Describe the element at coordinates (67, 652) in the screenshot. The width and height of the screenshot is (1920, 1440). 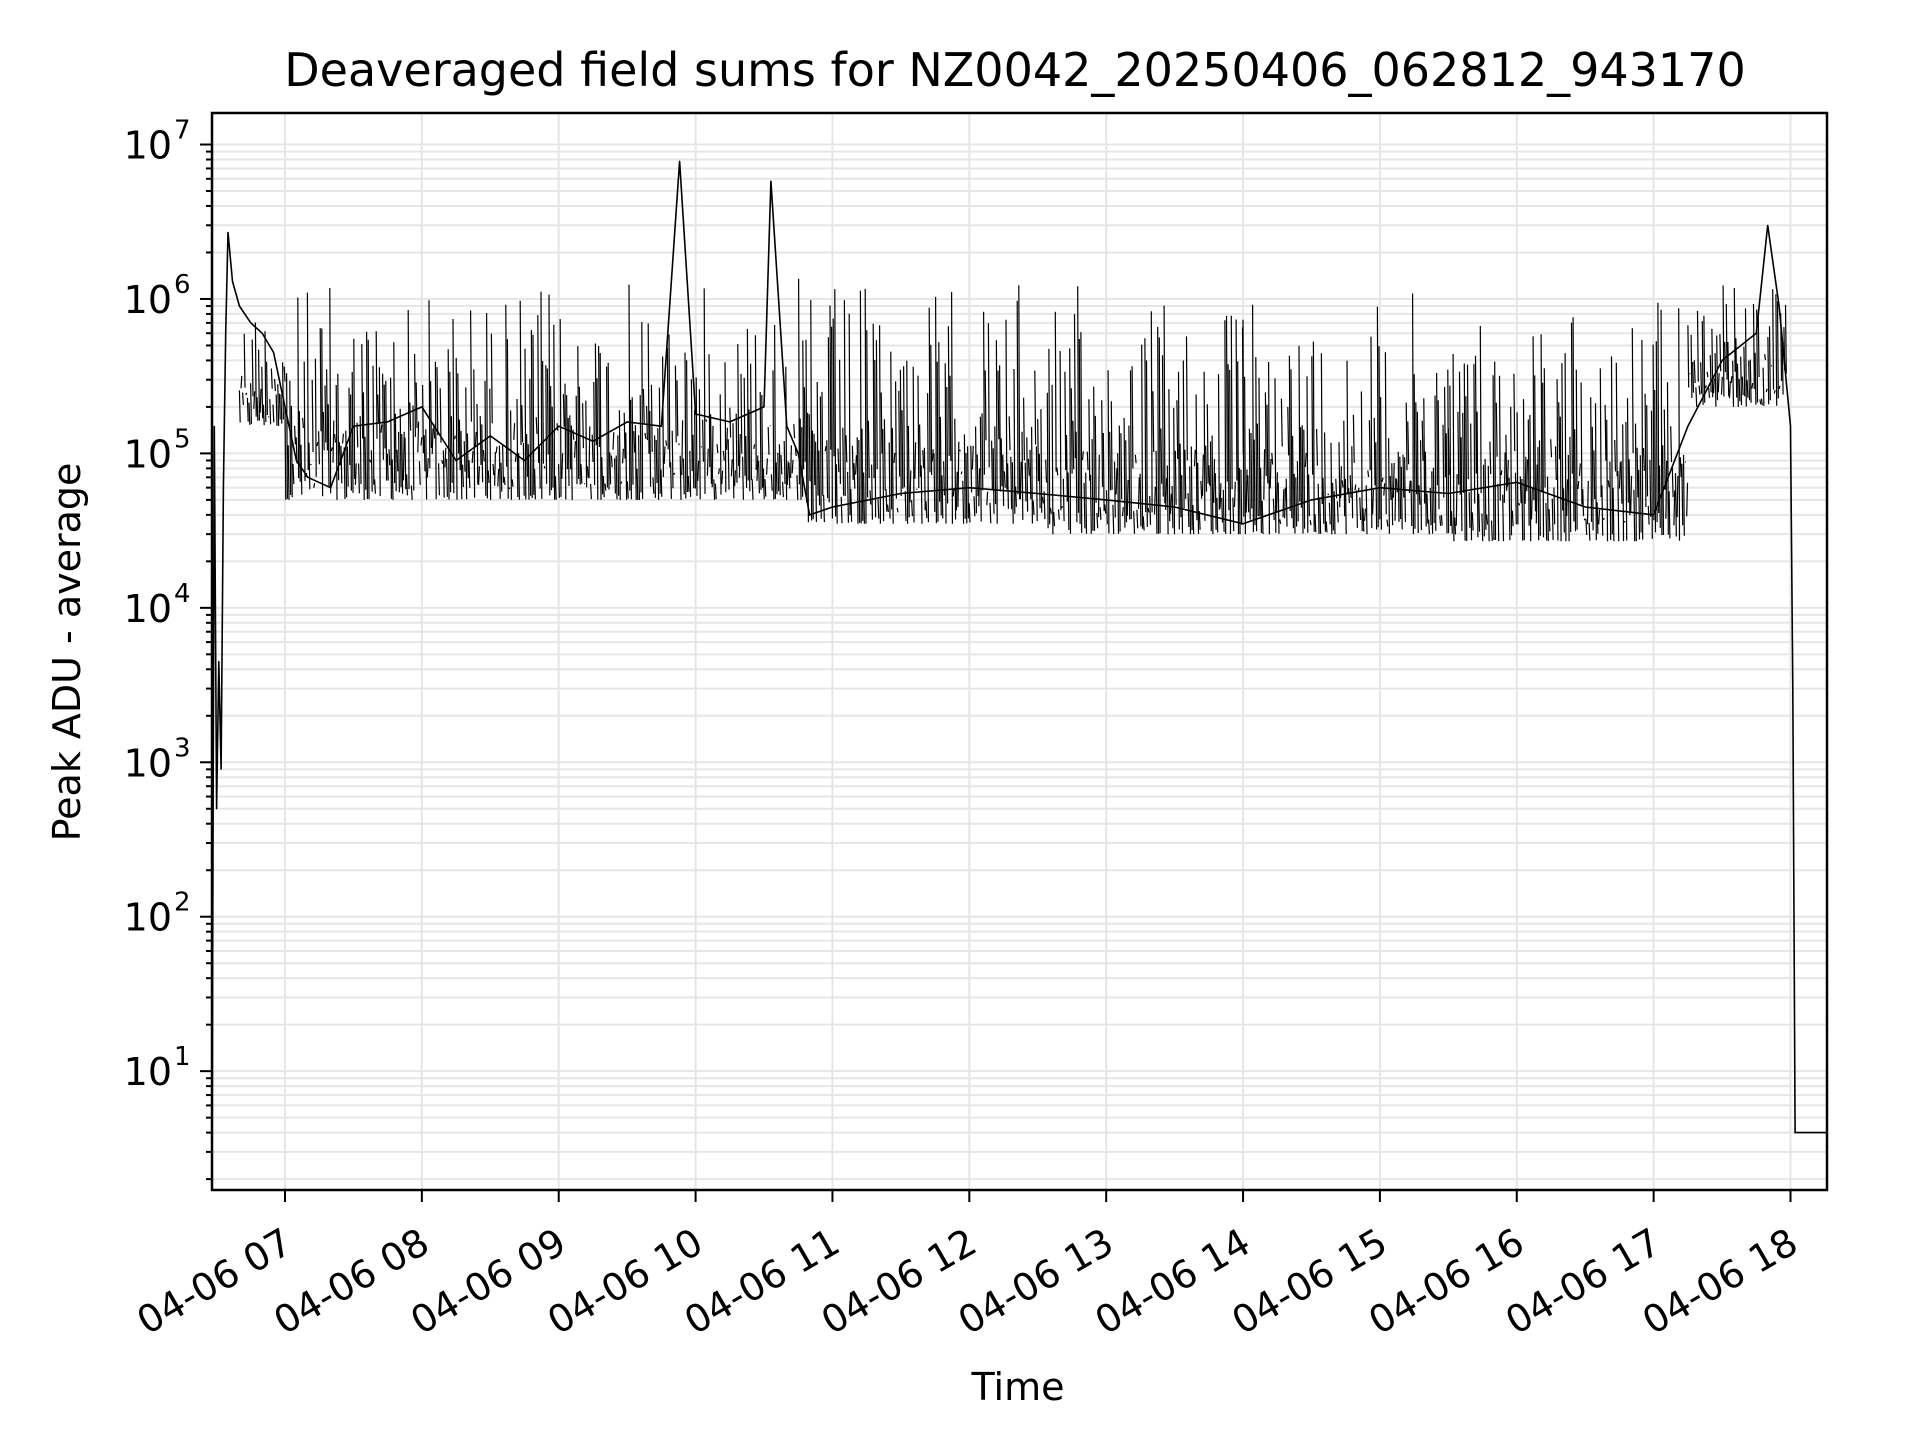
I see `y-axis-label: Peak ADU - average` at that location.